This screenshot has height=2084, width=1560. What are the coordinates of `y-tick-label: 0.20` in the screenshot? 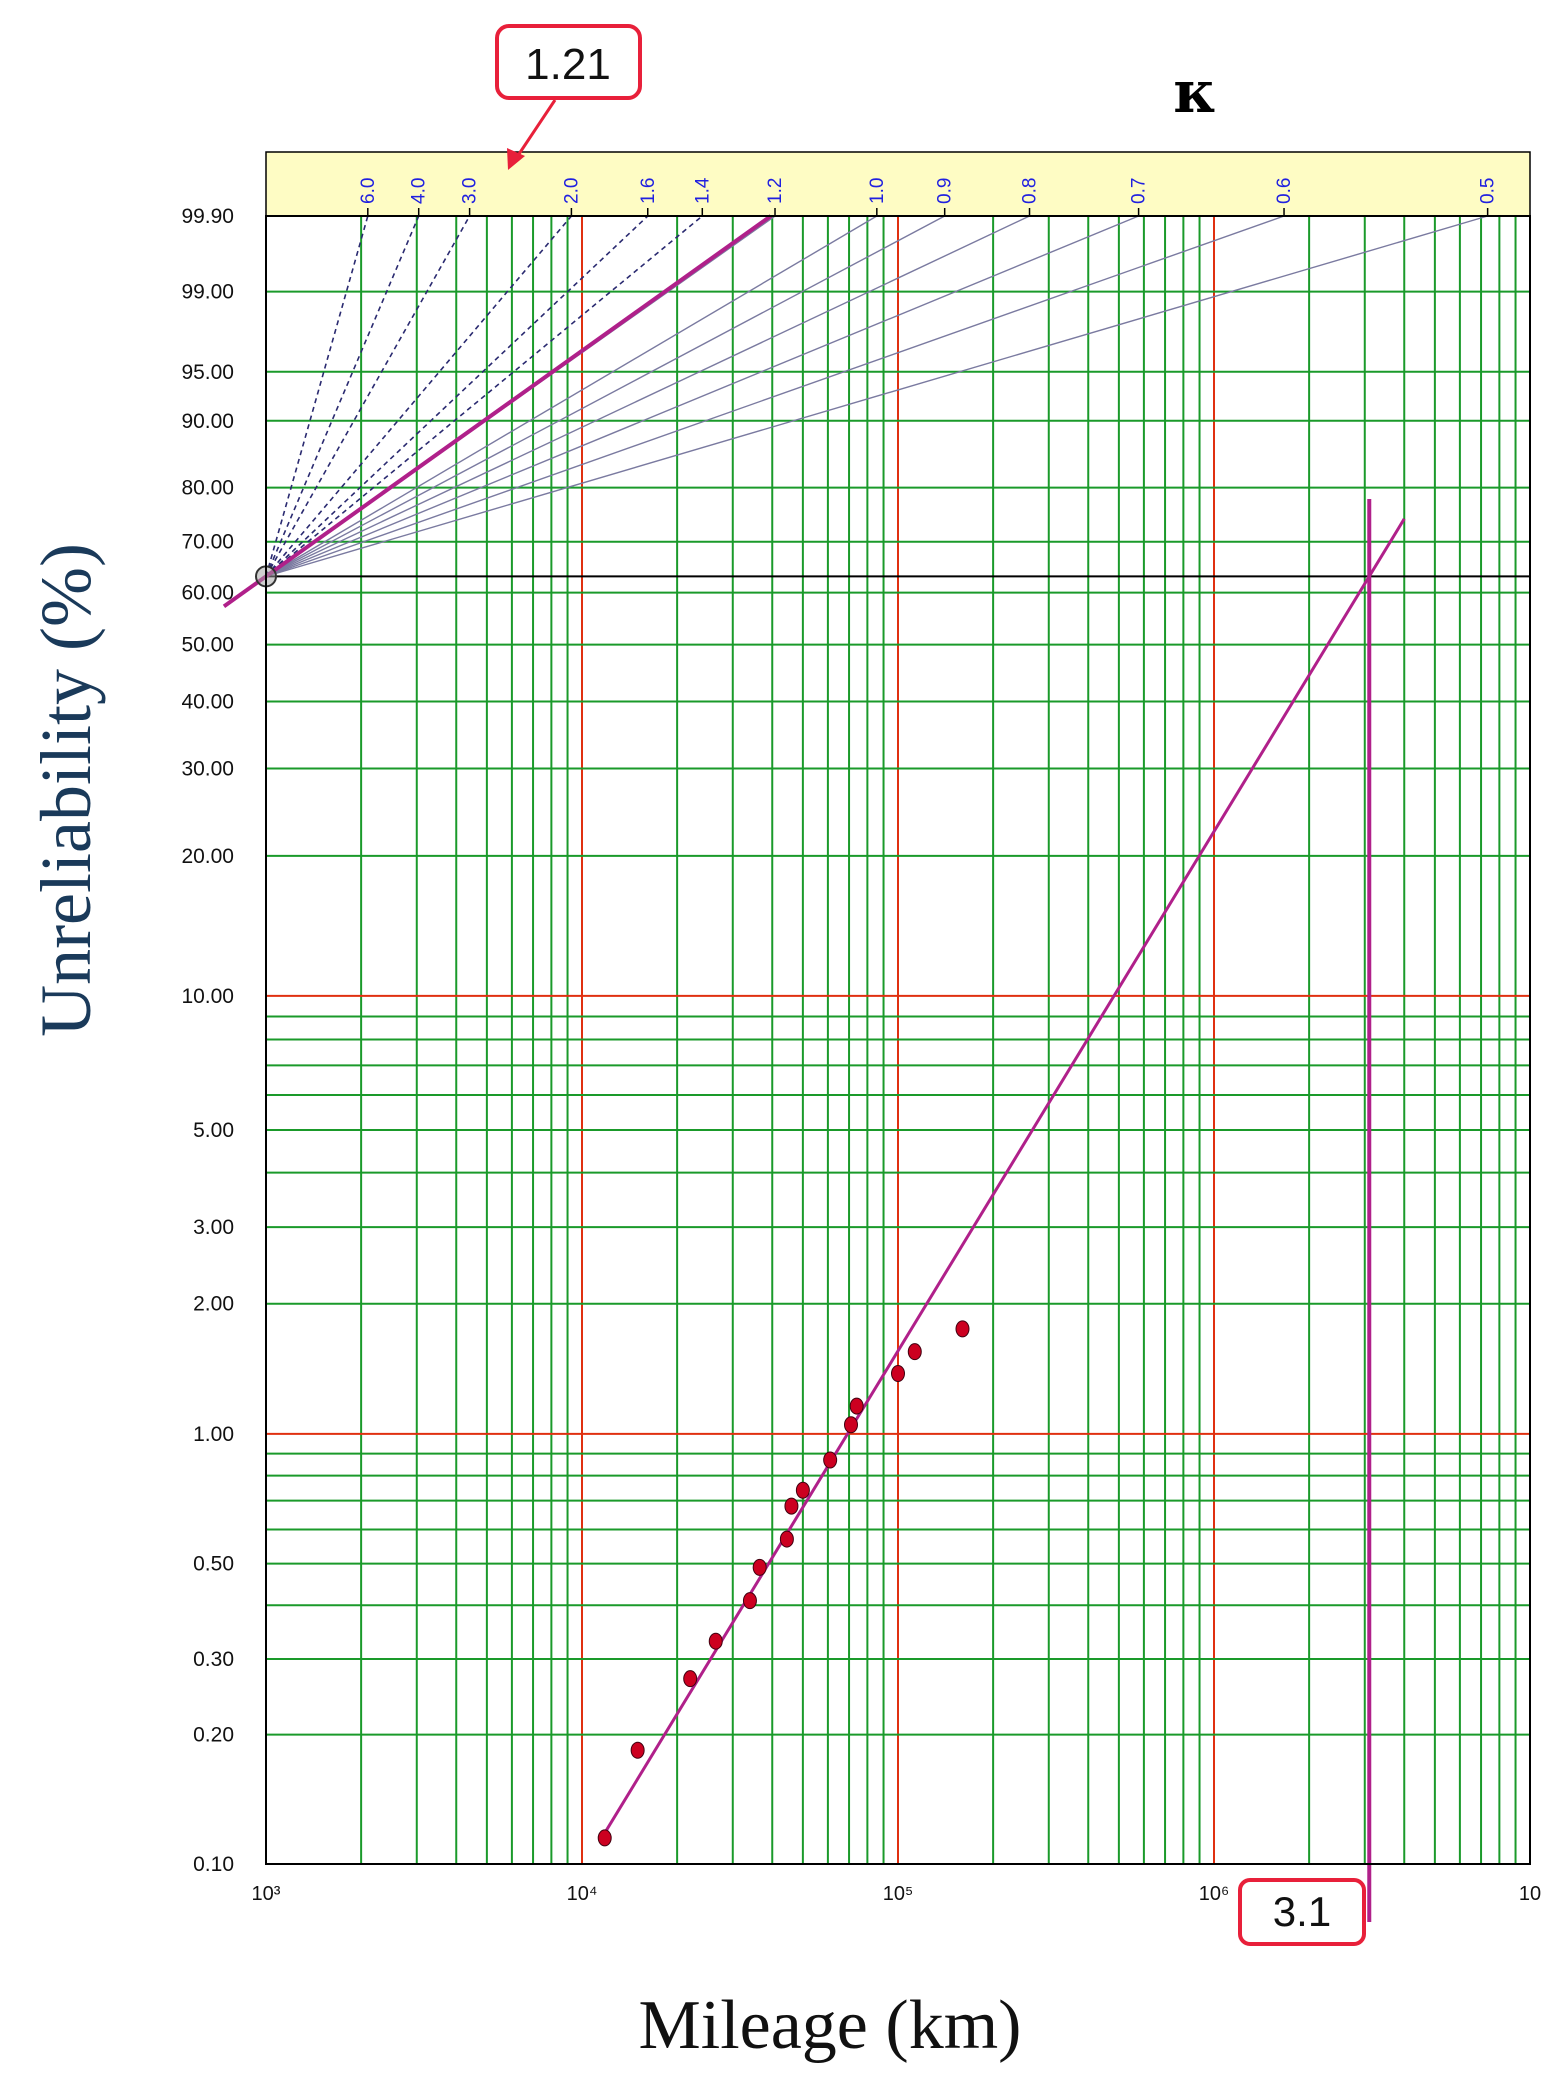 It's located at (213, 1735).